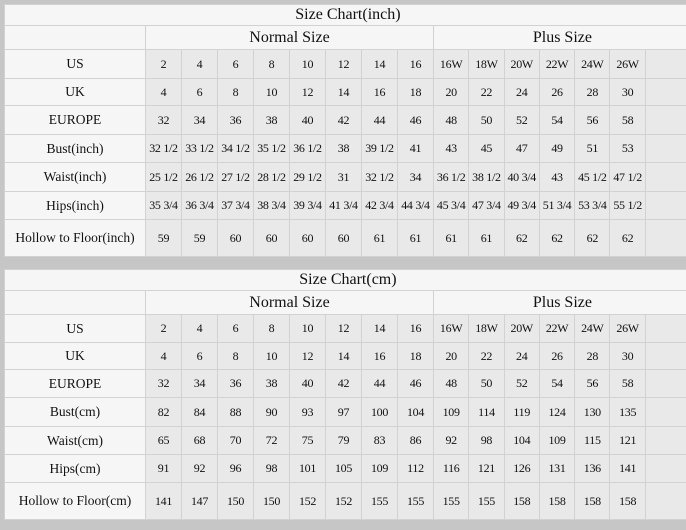 This screenshot has width=686, height=530. Describe the element at coordinates (486, 120) in the screenshot. I see `size-cell: 50` at that location.